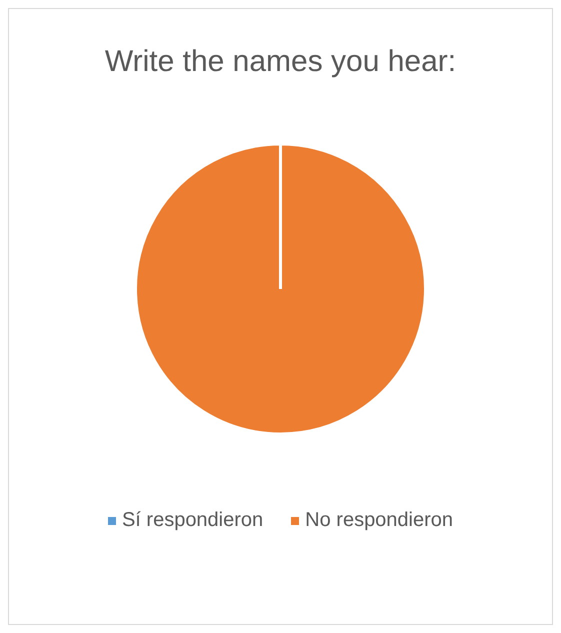 This screenshot has height=633, width=561. What do you see at coordinates (193, 520) in the screenshot?
I see `legend-label: Sí respondieron` at bounding box center [193, 520].